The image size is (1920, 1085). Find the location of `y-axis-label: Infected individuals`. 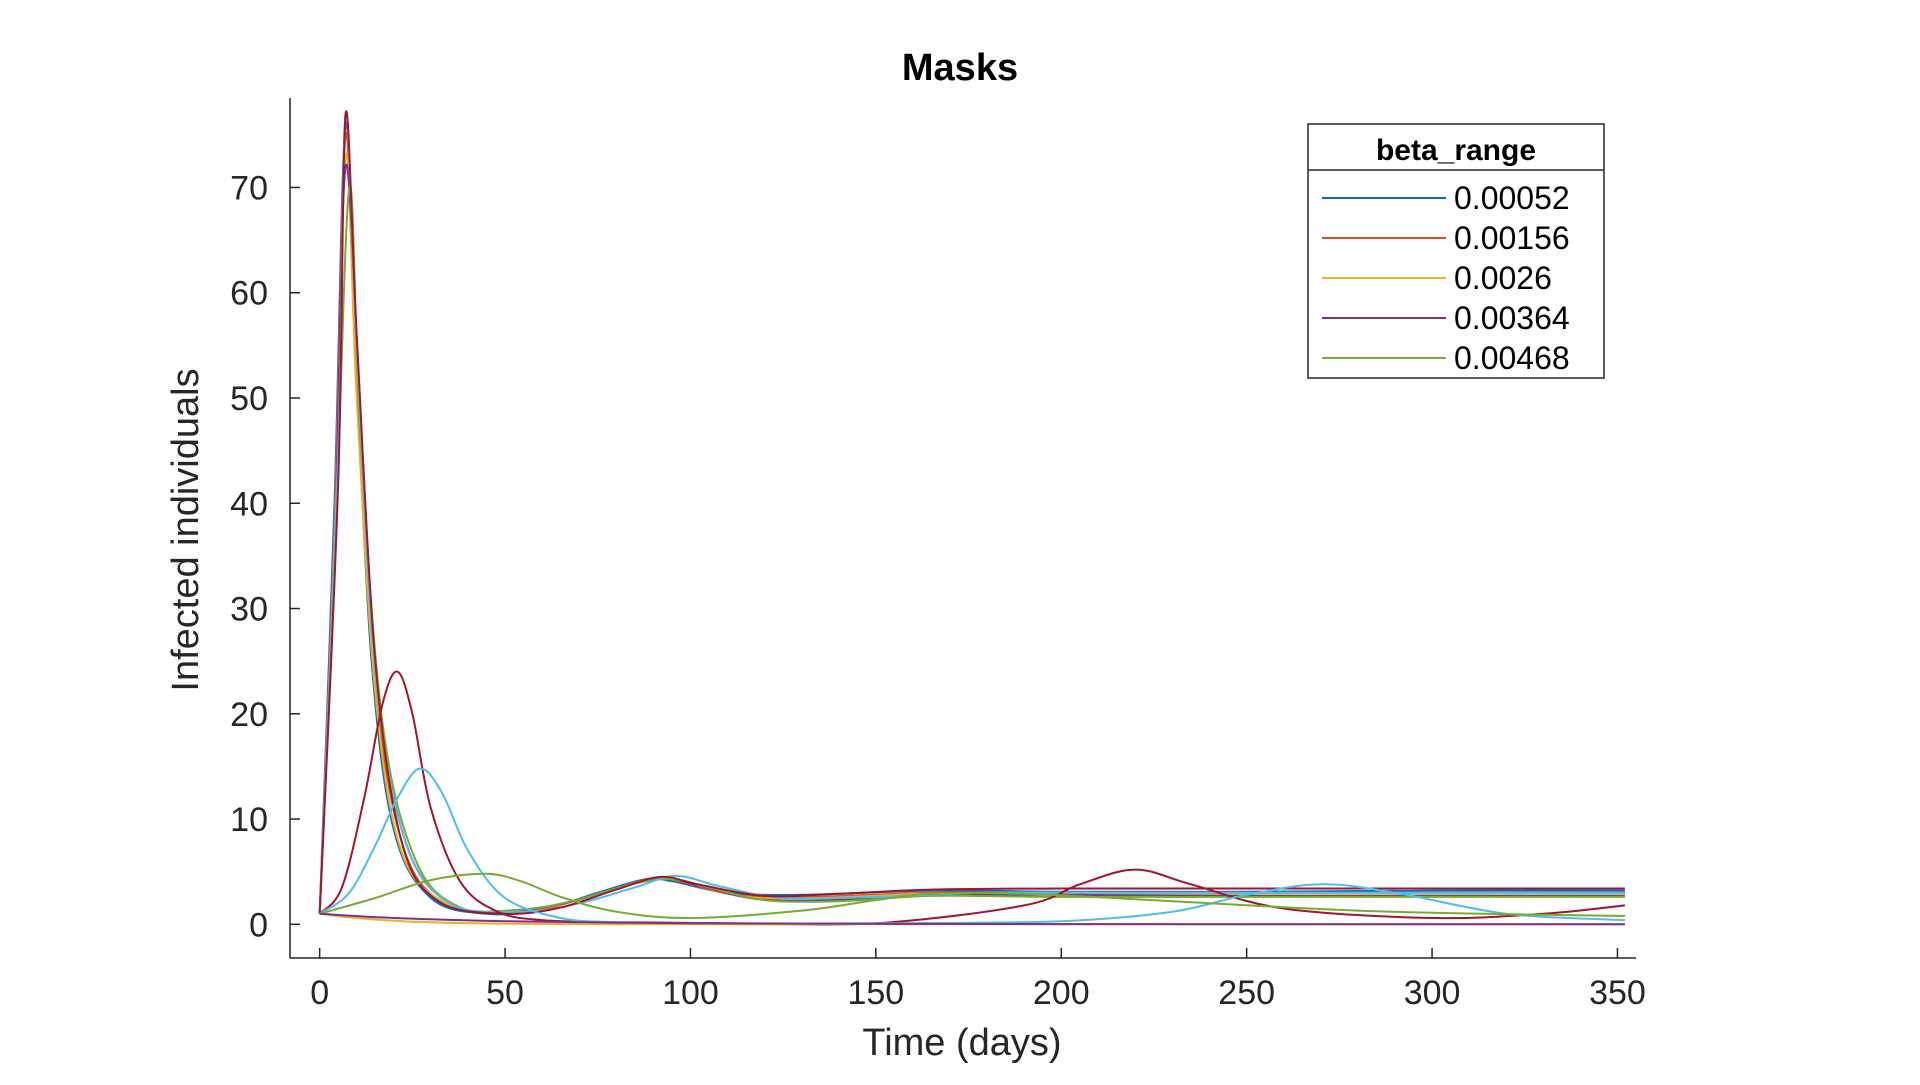

y-axis-label: Infected individuals is located at coordinates (186, 529).